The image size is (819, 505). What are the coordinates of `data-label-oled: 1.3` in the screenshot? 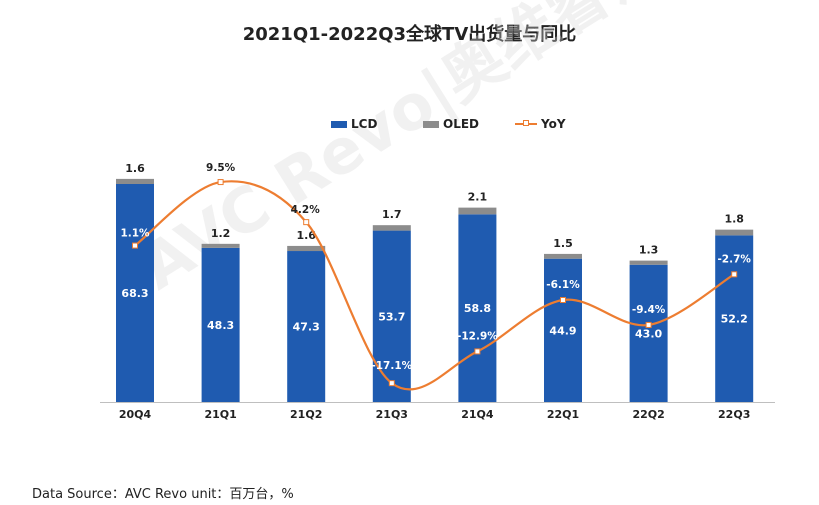 It's located at (649, 250).